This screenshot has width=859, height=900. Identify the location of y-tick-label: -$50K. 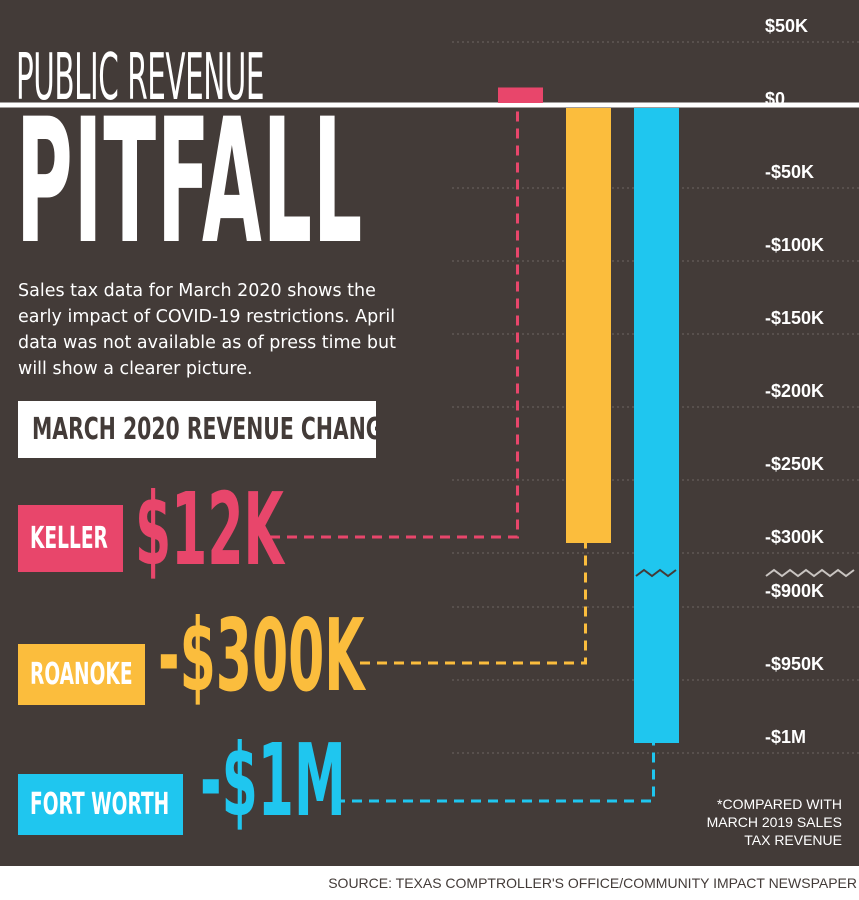
(790, 172).